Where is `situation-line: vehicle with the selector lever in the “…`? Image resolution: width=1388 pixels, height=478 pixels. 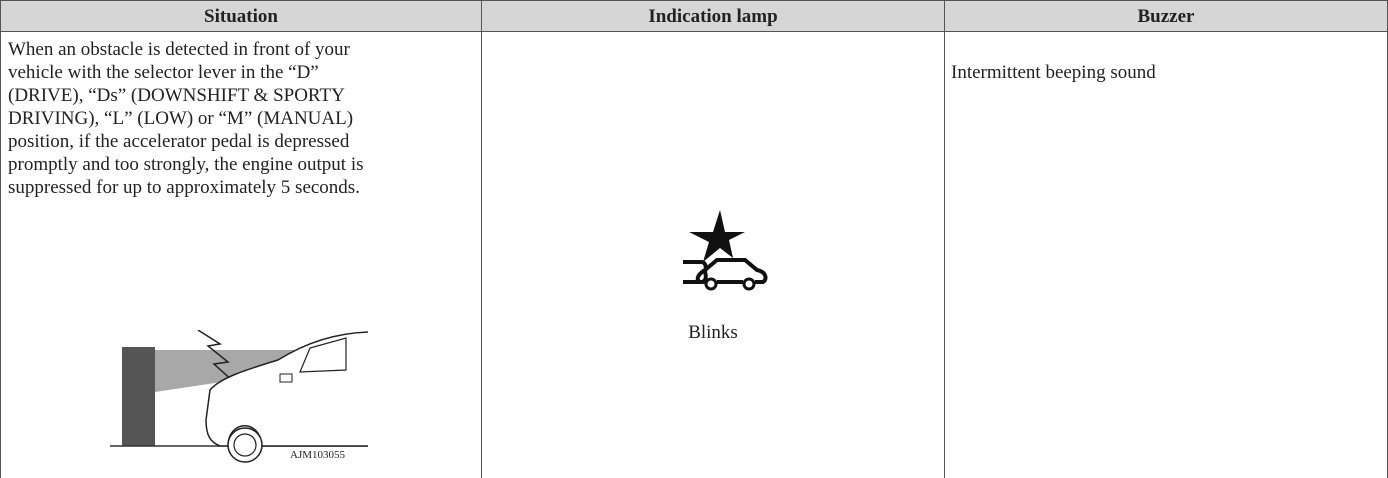
situation-line: vehicle with the selector lever in the “… is located at coordinates (163, 72).